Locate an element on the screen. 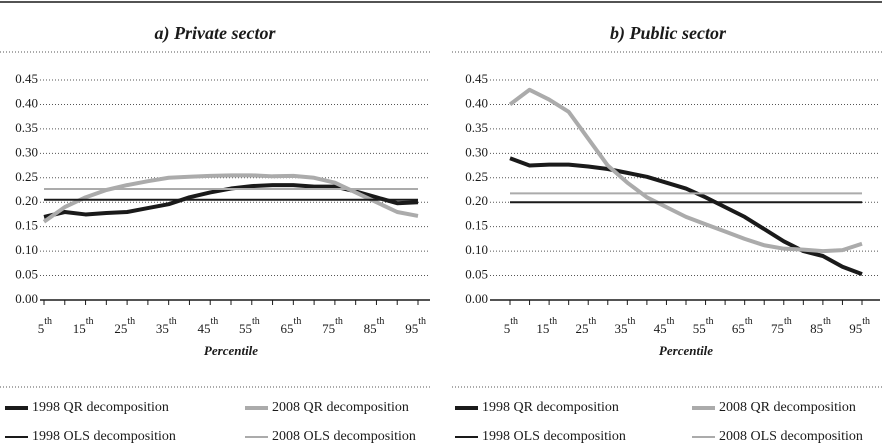  chart-title: a) Private sector is located at coordinates (216, 33).